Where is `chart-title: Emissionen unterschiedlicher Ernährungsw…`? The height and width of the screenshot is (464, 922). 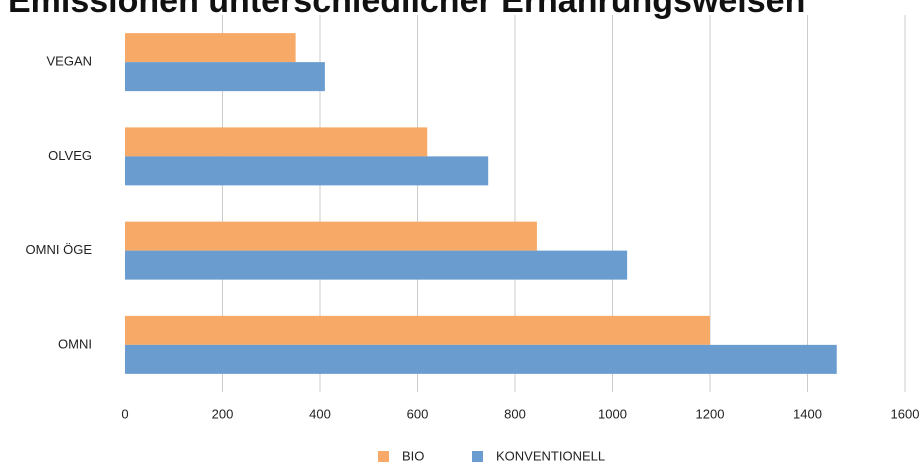
chart-title: Emissionen unterschiedlicher Ernährungsw… is located at coordinates (406, 10).